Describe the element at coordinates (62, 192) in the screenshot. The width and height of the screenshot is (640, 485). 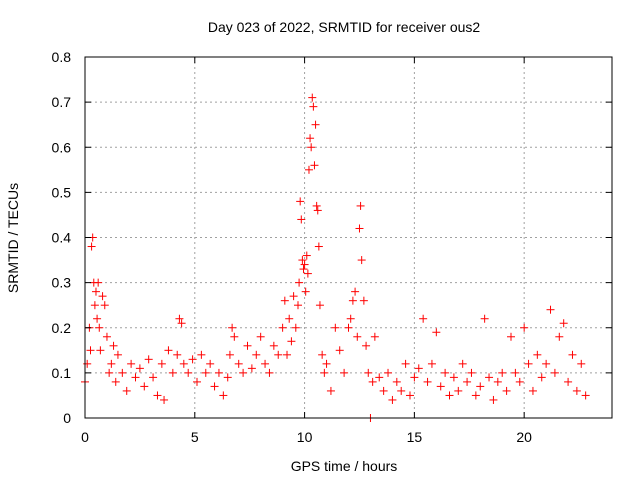
I see `y-tick-label: 0.5` at that location.